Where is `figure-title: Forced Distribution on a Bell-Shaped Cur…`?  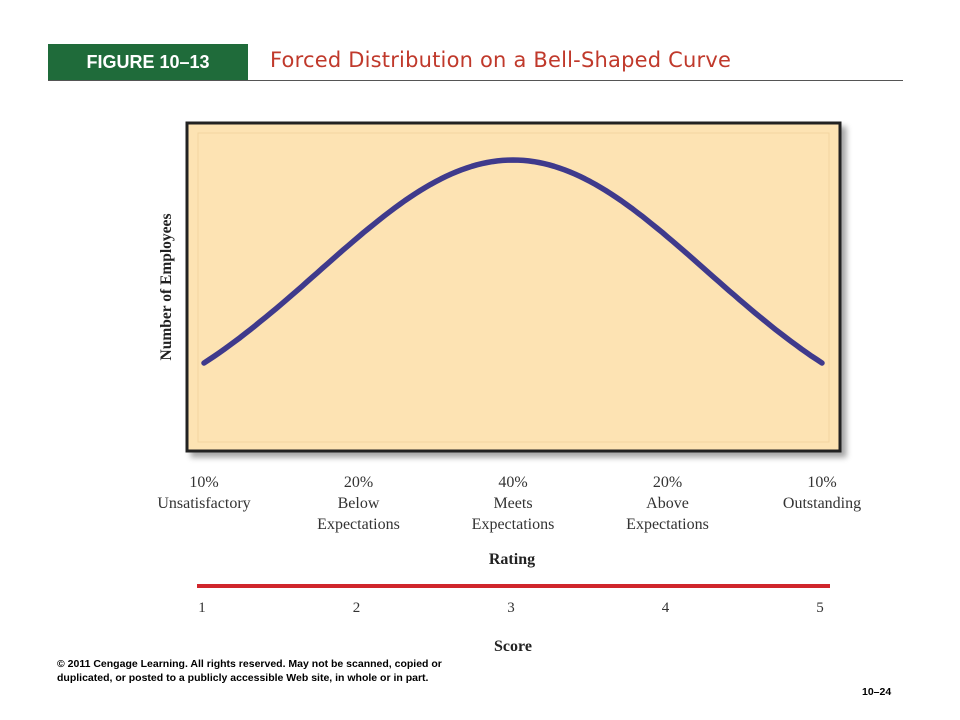
figure-title: Forced Distribution on a Bell-Shaped Cur… is located at coordinates (501, 60).